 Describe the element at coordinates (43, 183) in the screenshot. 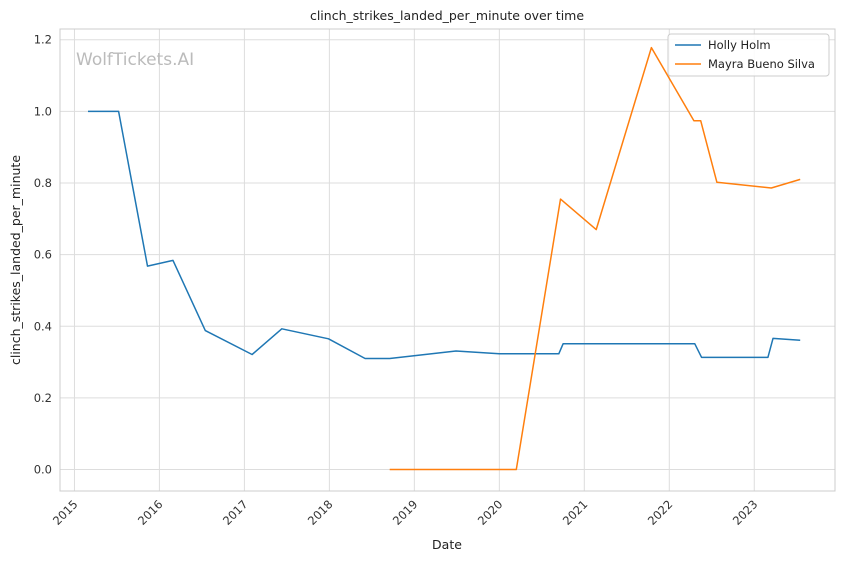

I see `y-tick-label-0.8: 0.8` at that location.